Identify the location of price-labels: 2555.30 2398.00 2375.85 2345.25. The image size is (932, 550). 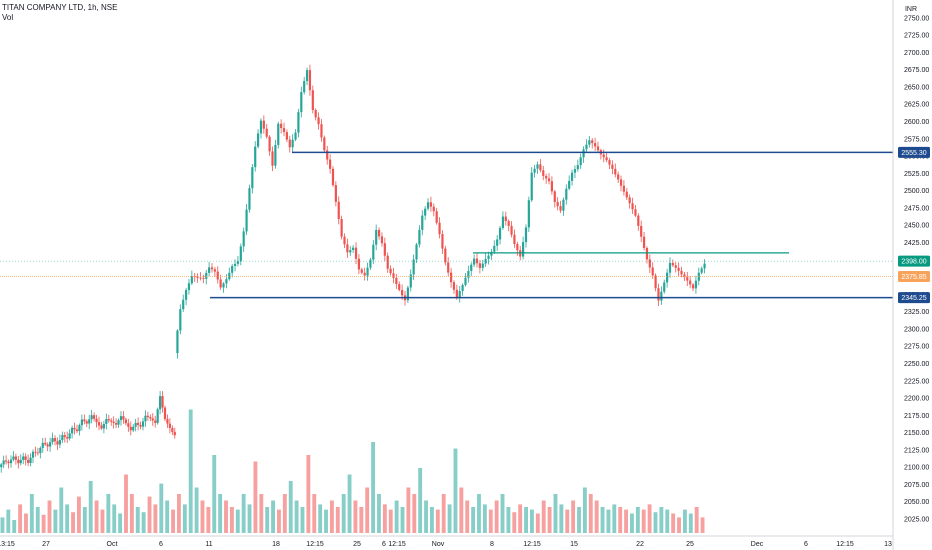
(914, 225).